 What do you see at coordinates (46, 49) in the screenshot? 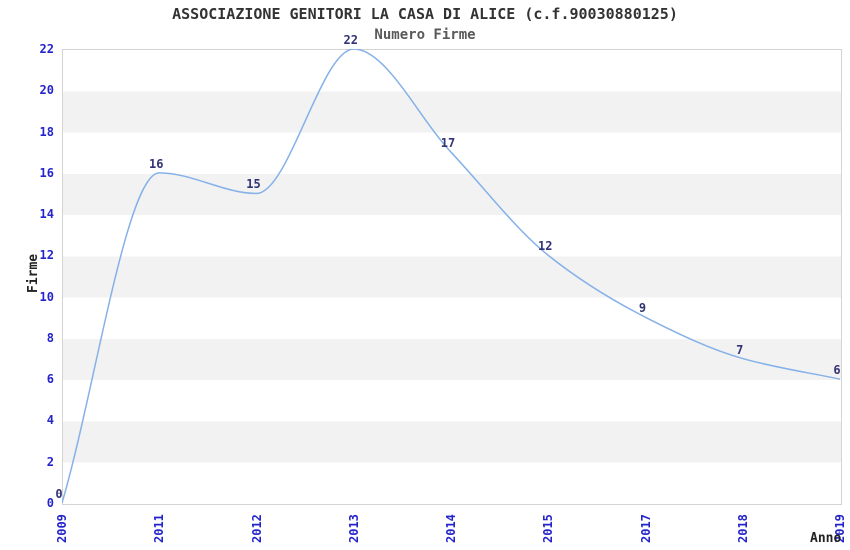
I see `y-tick-label: 22` at bounding box center [46, 49].